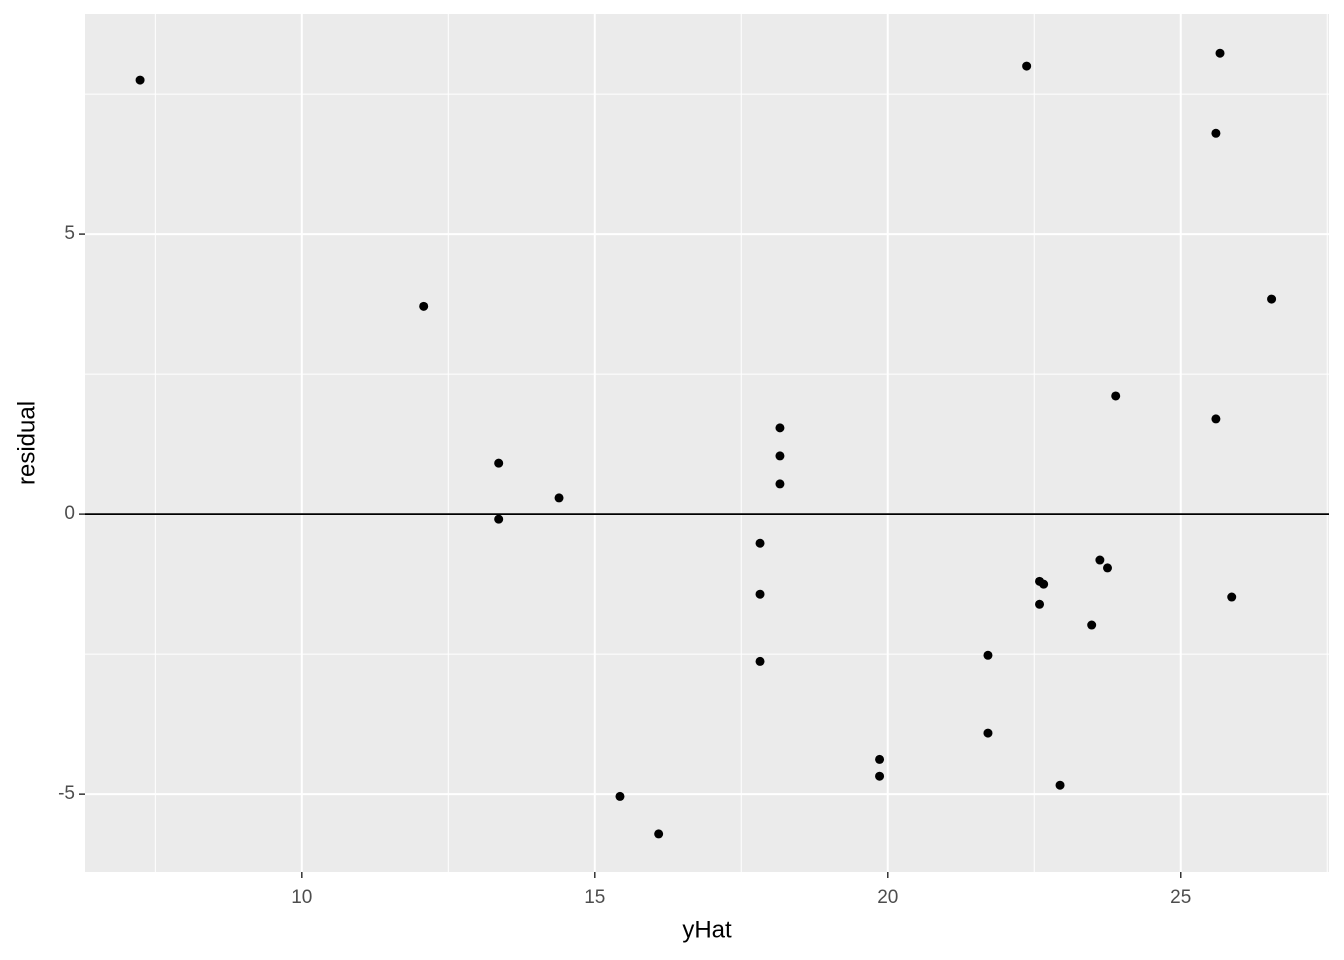 The width and height of the screenshot is (1344, 960). Describe the element at coordinates (69, 233) in the screenshot. I see `y-tick-label: 5` at that location.